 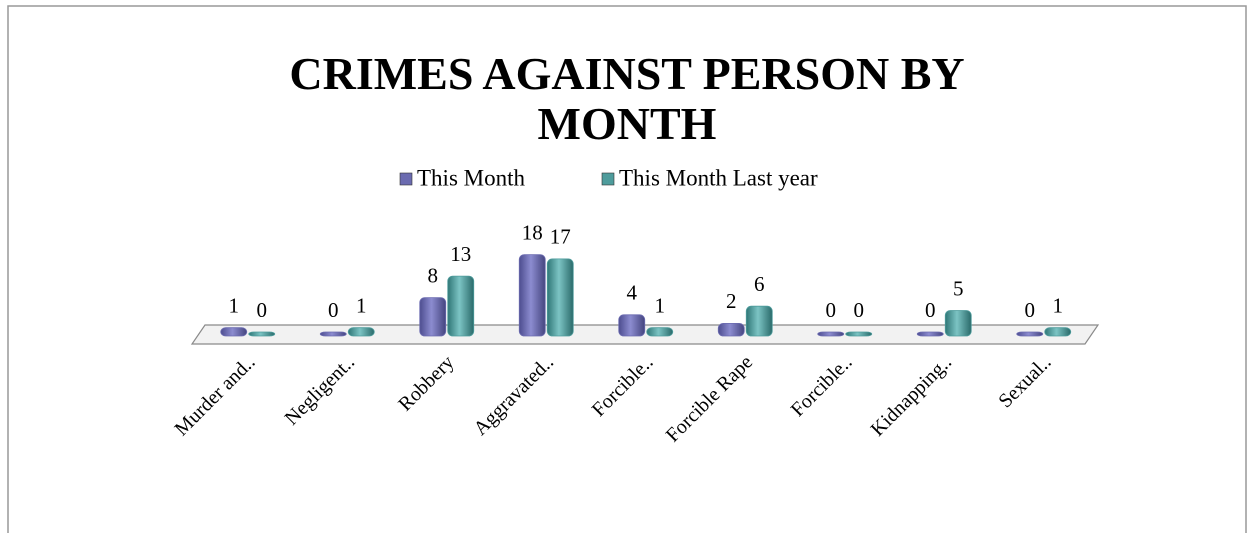 I want to click on data-label: 8, so click(x=433, y=275).